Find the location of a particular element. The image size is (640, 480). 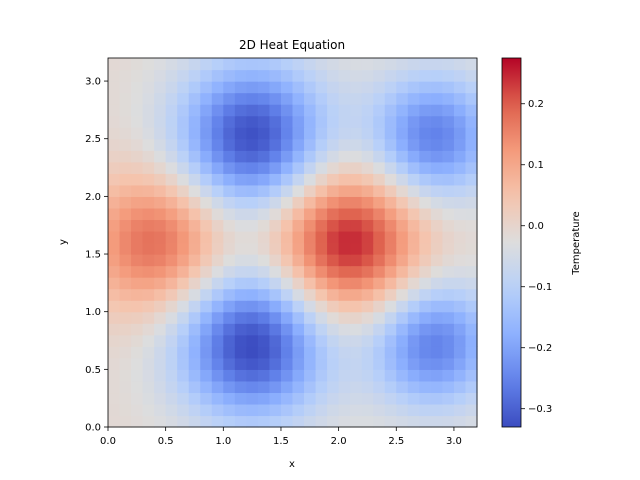

colorbar-tick-label: −0.2 is located at coordinates (540, 348).